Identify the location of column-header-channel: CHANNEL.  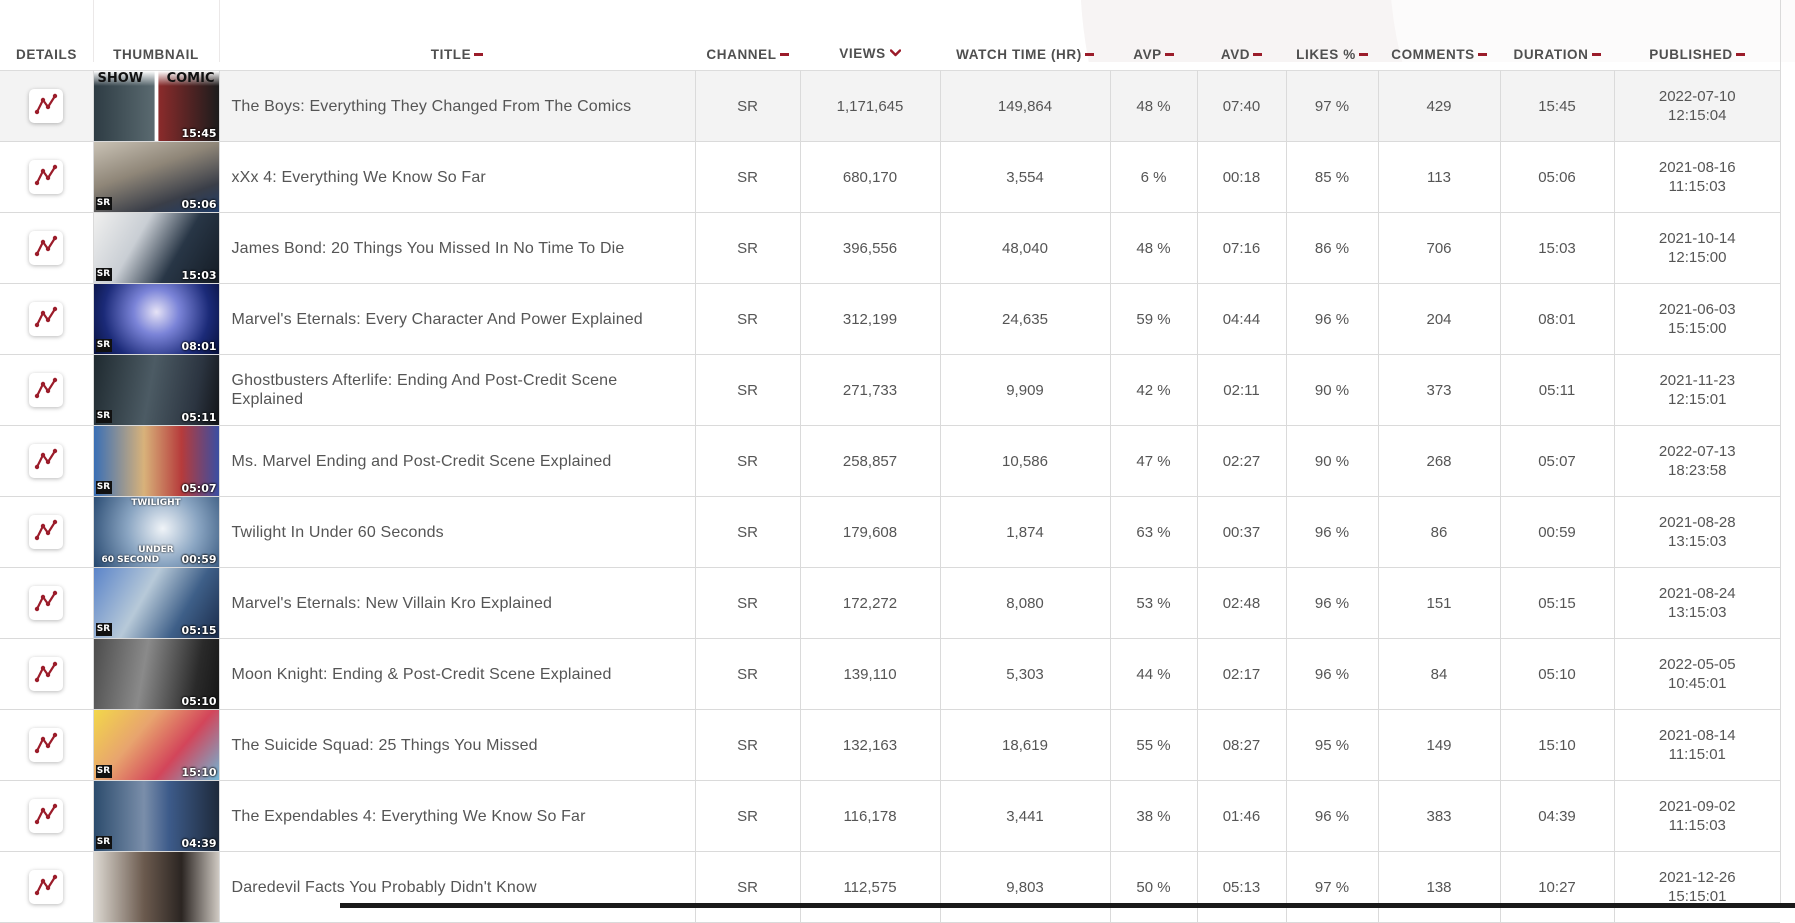
(747, 35).